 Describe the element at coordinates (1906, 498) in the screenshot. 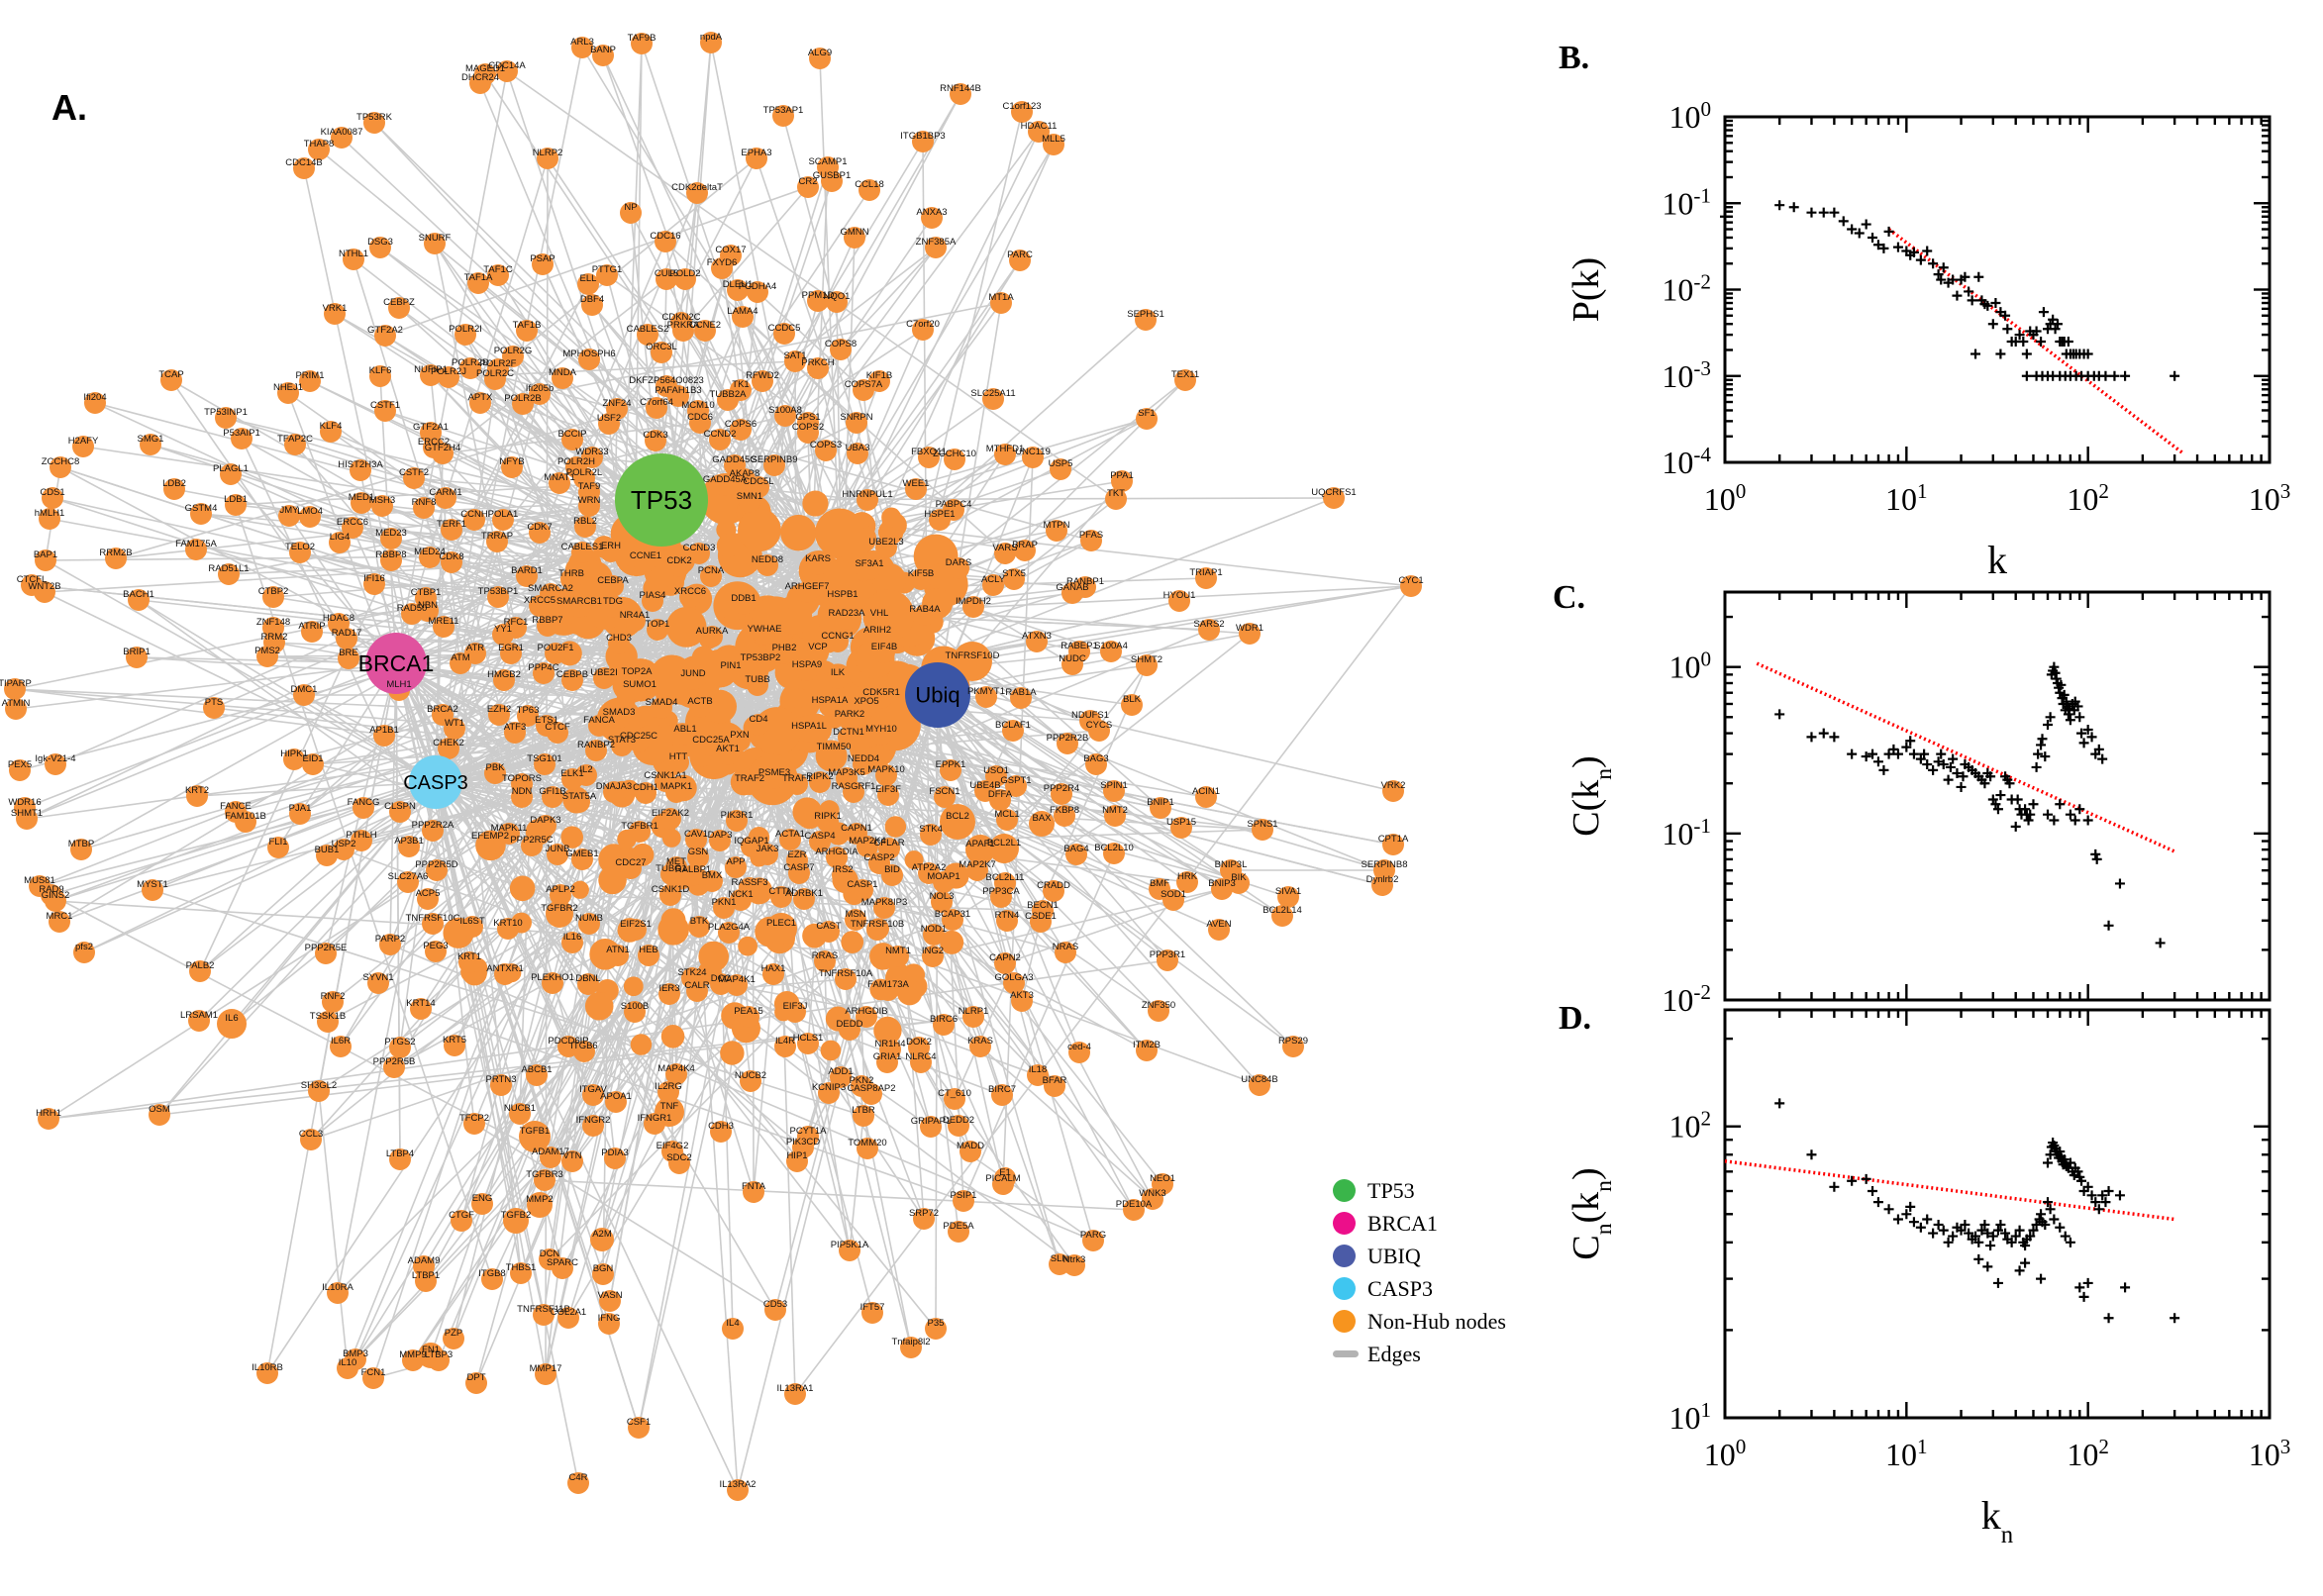

I see `svg-text: 10¹` at that location.